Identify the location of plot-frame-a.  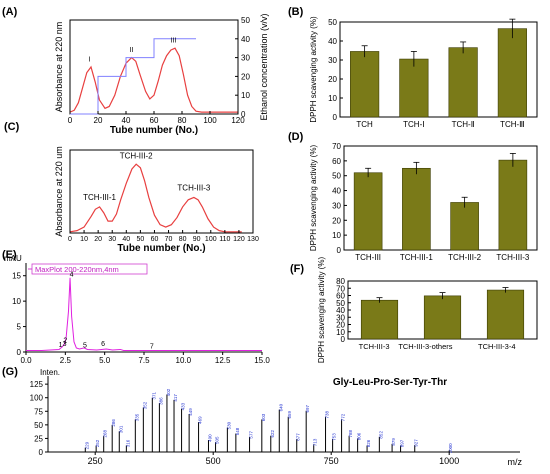
(154, 67).